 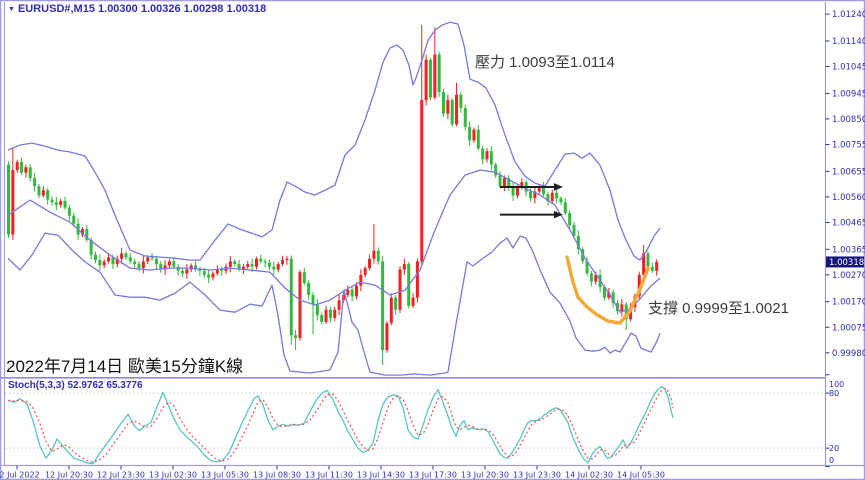 What do you see at coordinates (69, 475) in the screenshot?
I see `time-tick-label: 12 Jul 20:30` at bounding box center [69, 475].